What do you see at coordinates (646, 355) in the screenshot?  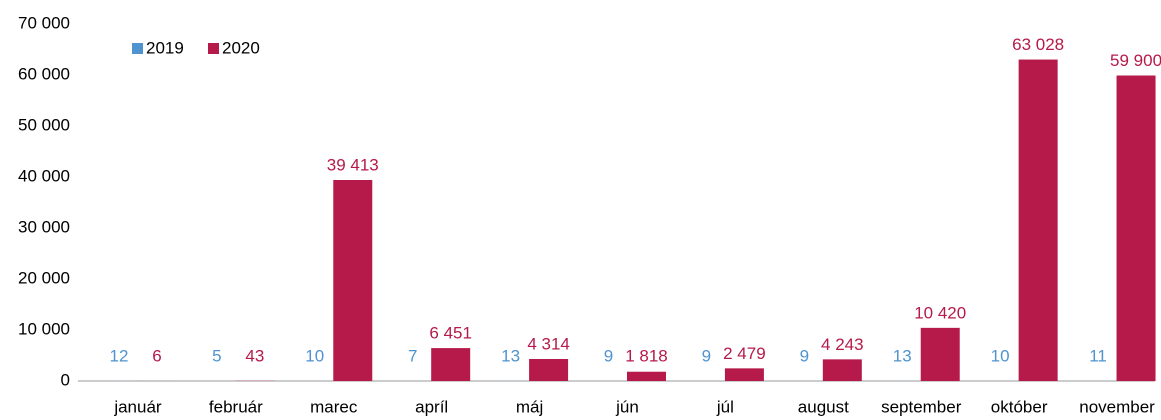 I see `value-label: 1 818` at bounding box center [646, 355].